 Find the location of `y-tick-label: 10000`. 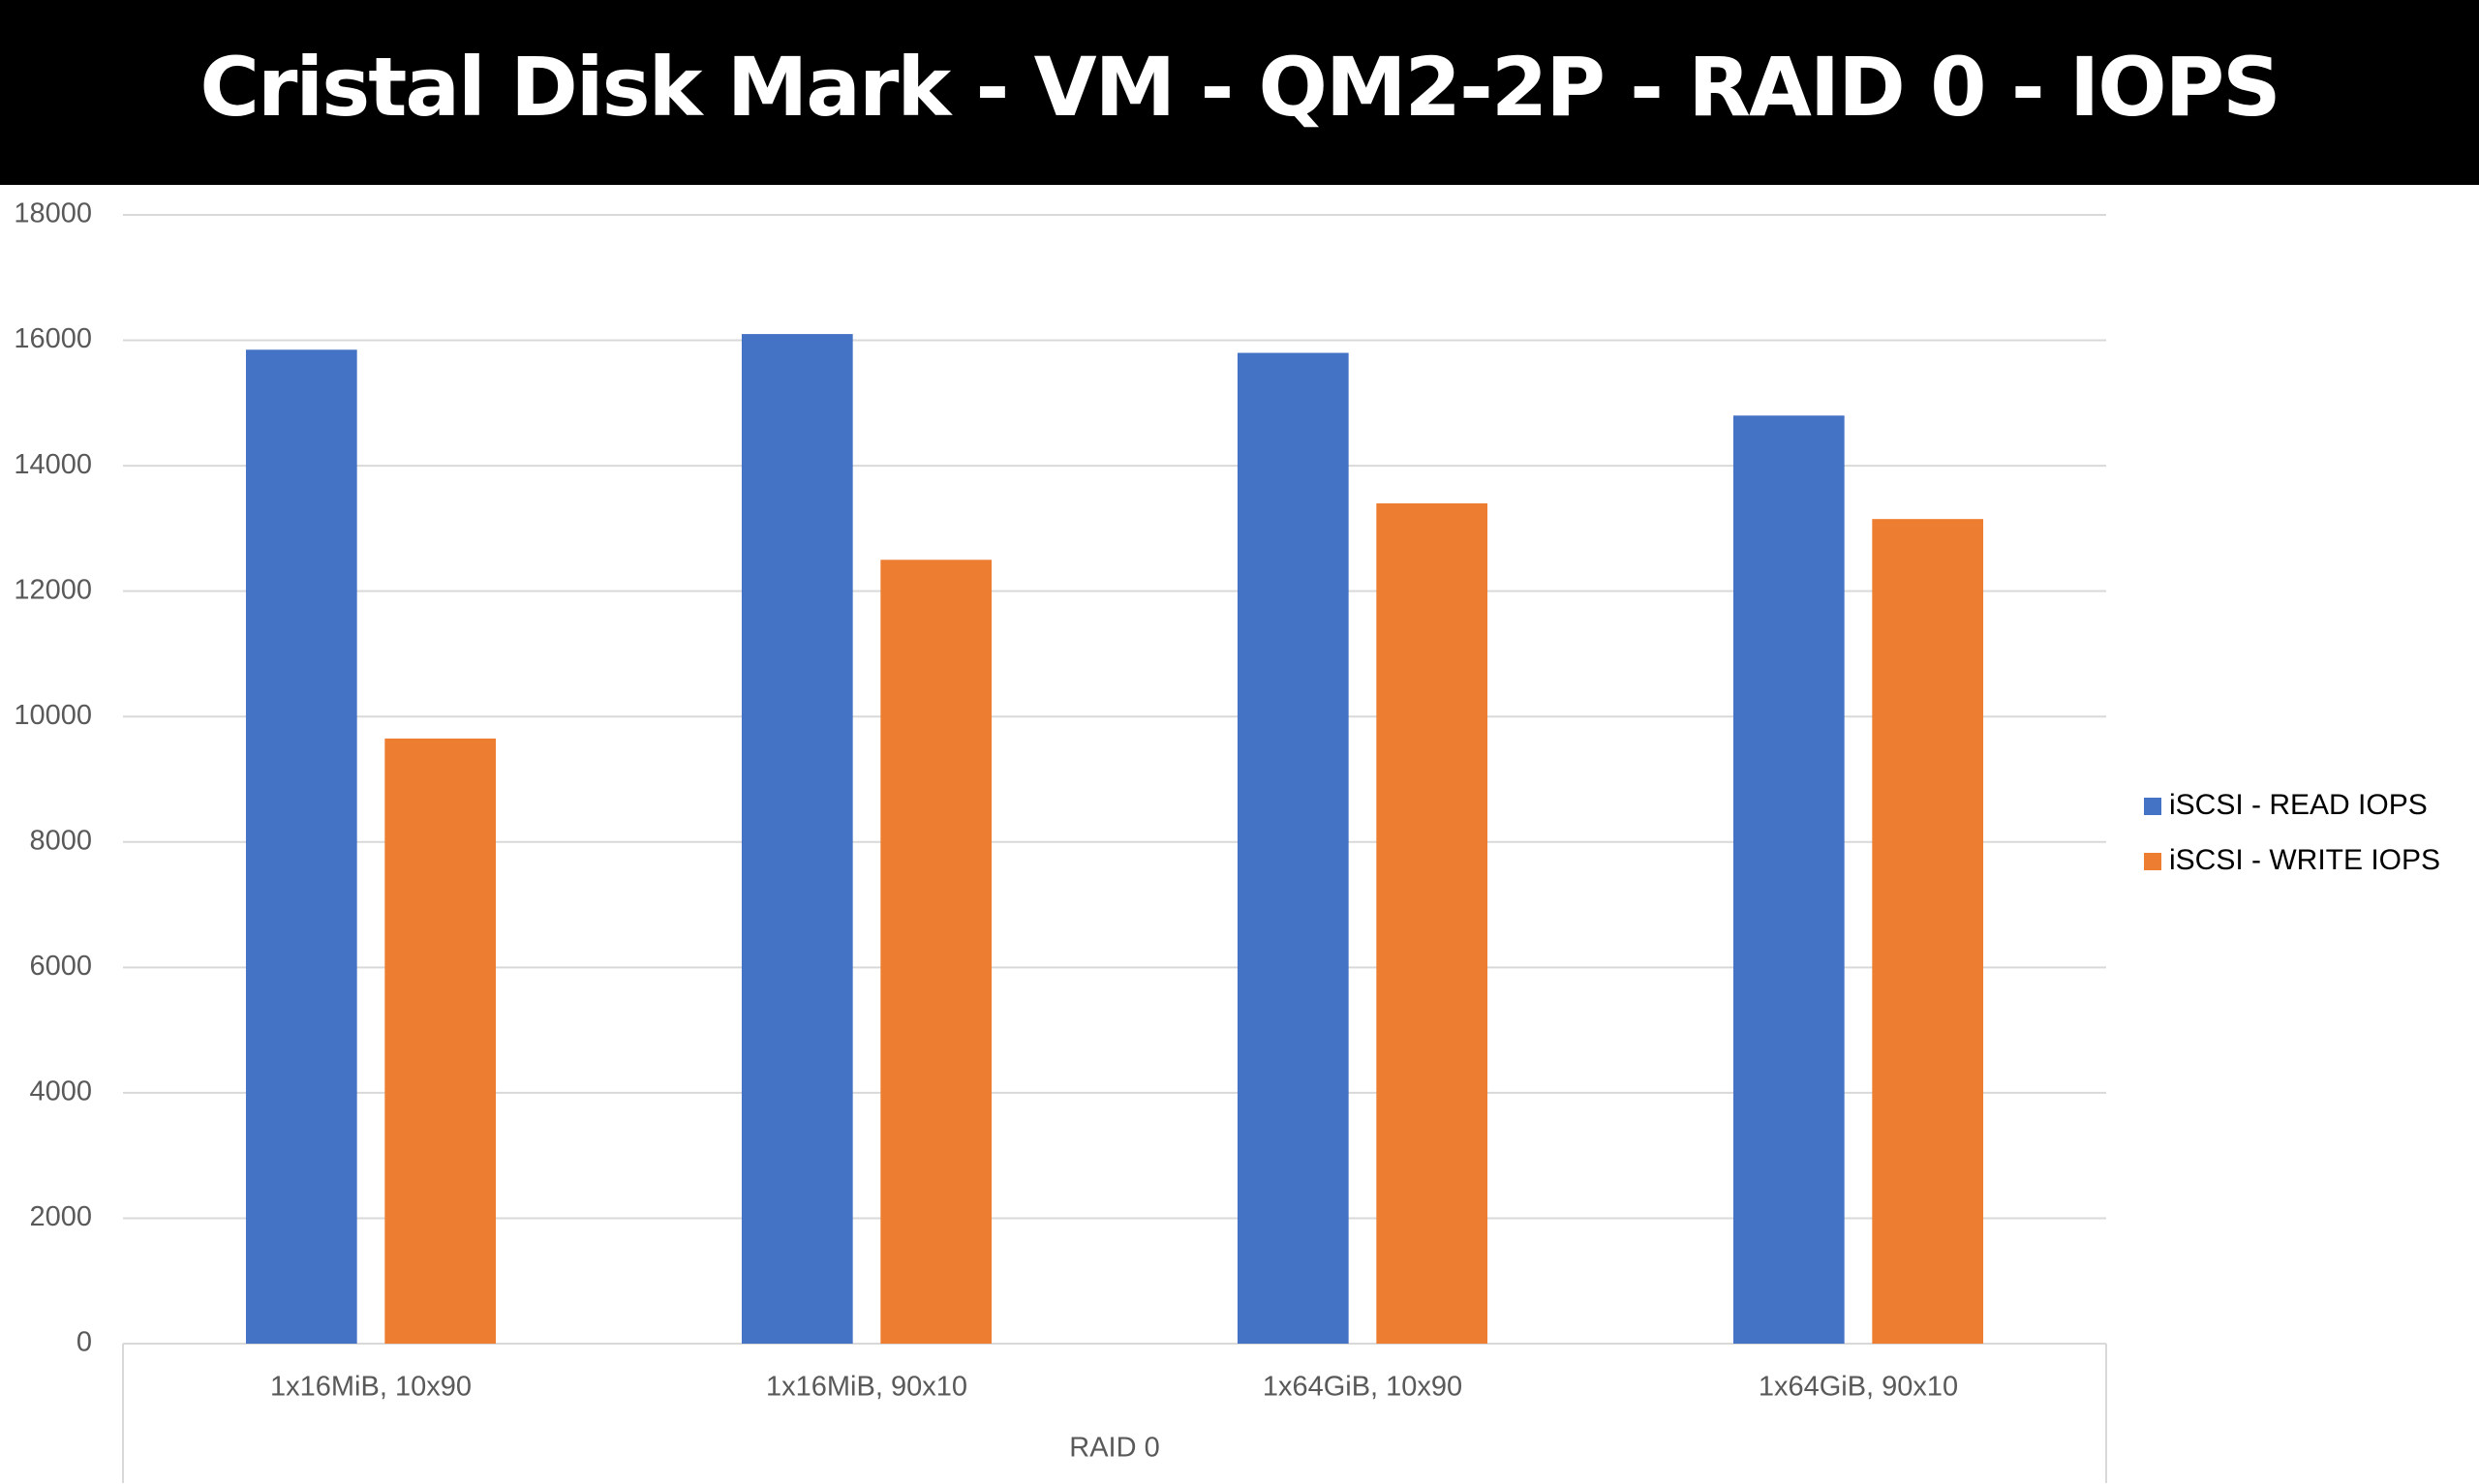

y-tick-label: 10000 is located at coordinates (53, 715).